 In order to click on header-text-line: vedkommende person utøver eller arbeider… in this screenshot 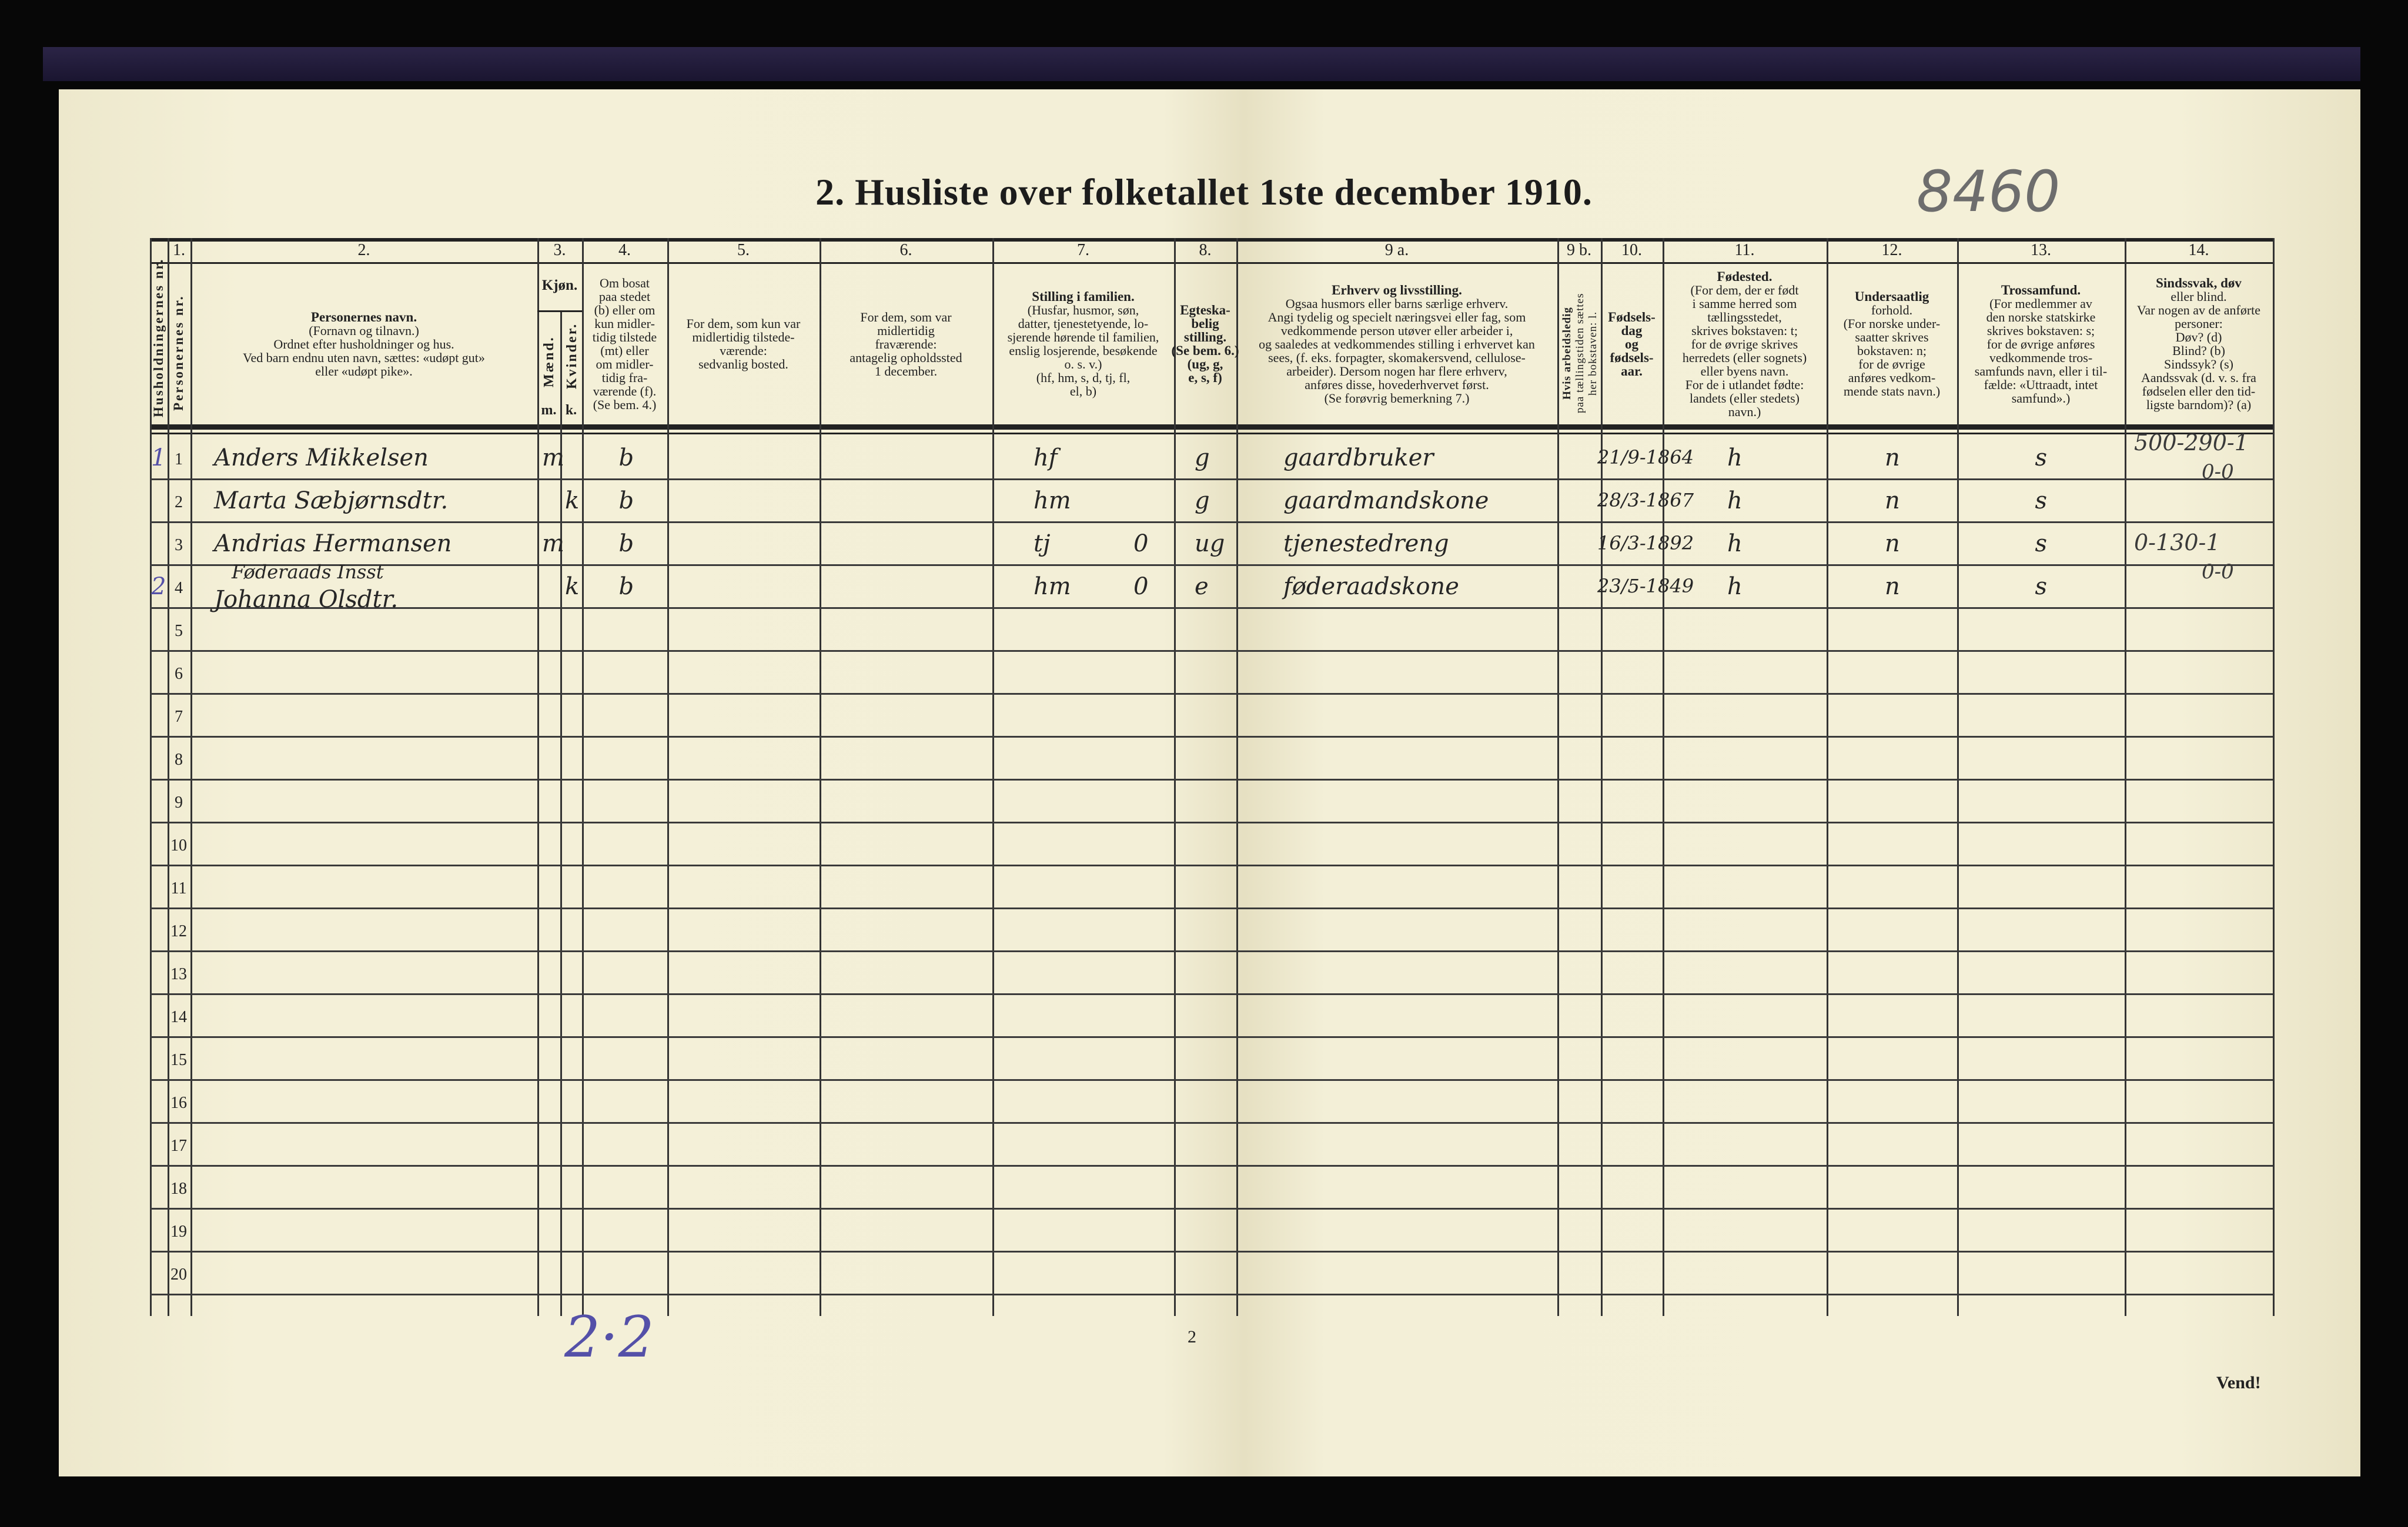, I will do `click(1396, 331)`.